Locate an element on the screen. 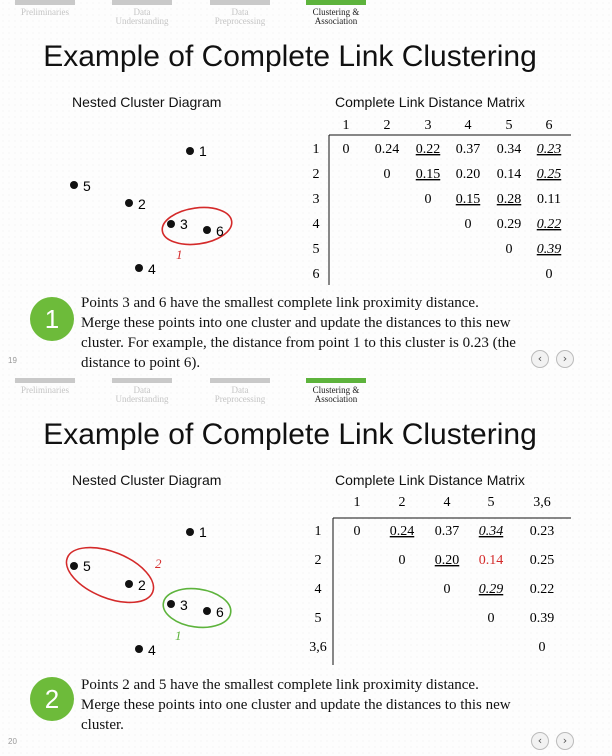  point-label: 3 is located at coordinates (184, 224).